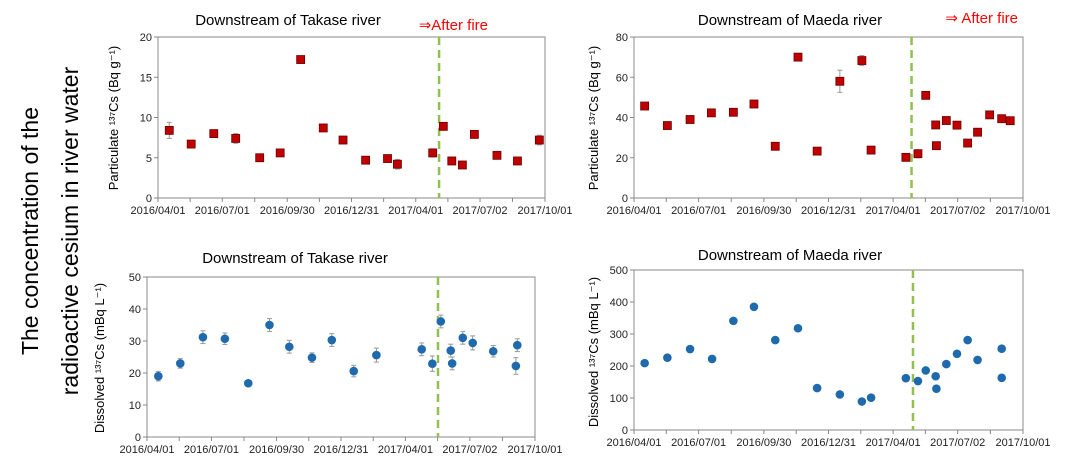 The width and height of the screenshot is (1075, 463). I want to click on x-tick-label: 2017/07/02, so click(957, 211).